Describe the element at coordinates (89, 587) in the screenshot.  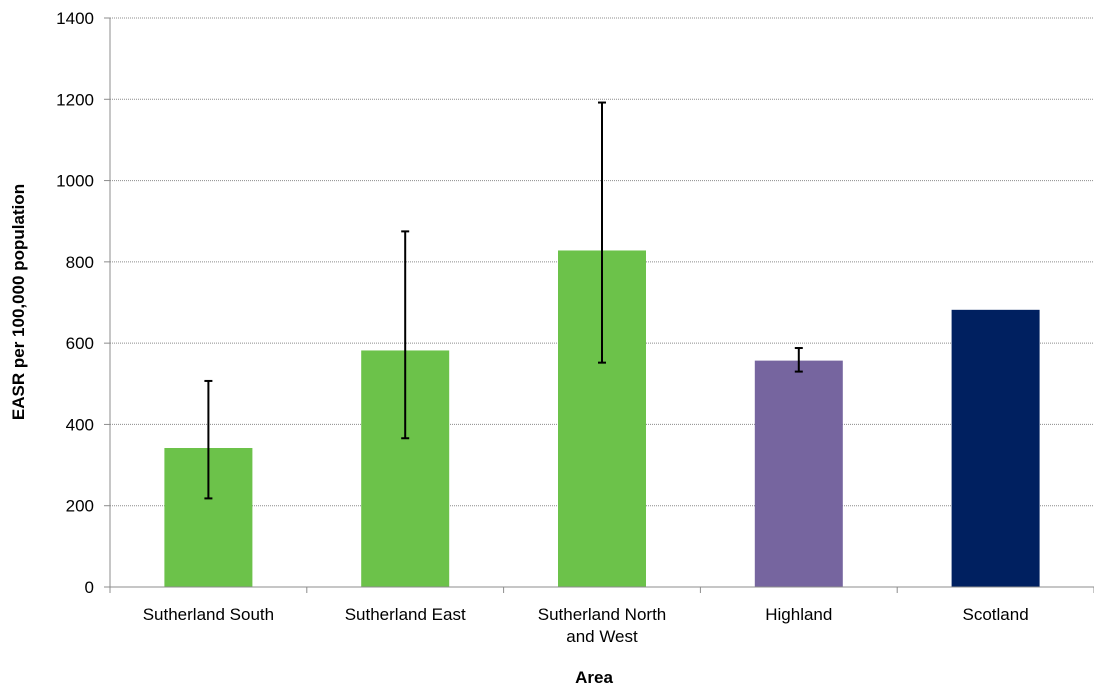
I see `y-tick-label: 0` at that location.